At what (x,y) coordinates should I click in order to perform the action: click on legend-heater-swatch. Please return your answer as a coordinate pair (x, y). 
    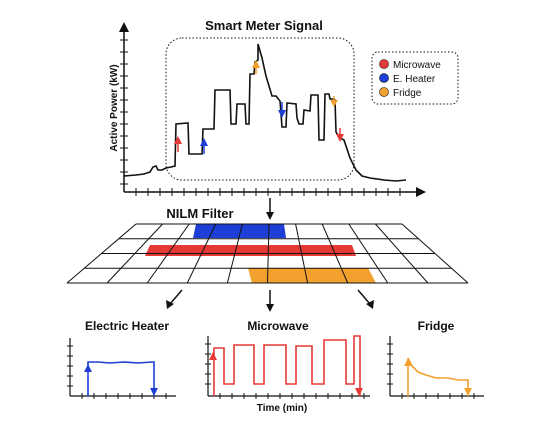
    Looking at the image, I should click on (384, 78).